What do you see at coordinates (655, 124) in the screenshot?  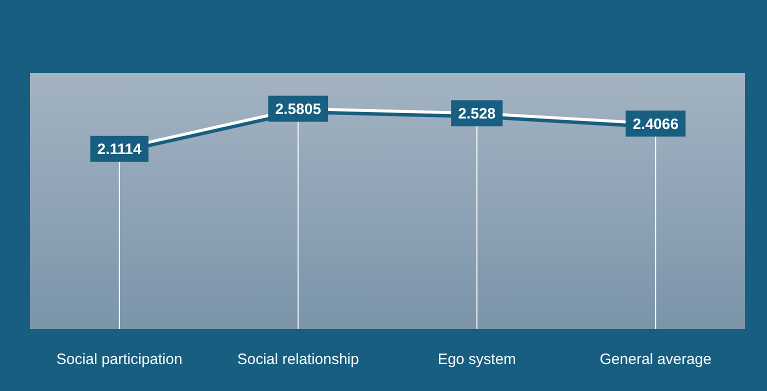 I see `data-label: 2.4066` at bounding box center [655, 124].